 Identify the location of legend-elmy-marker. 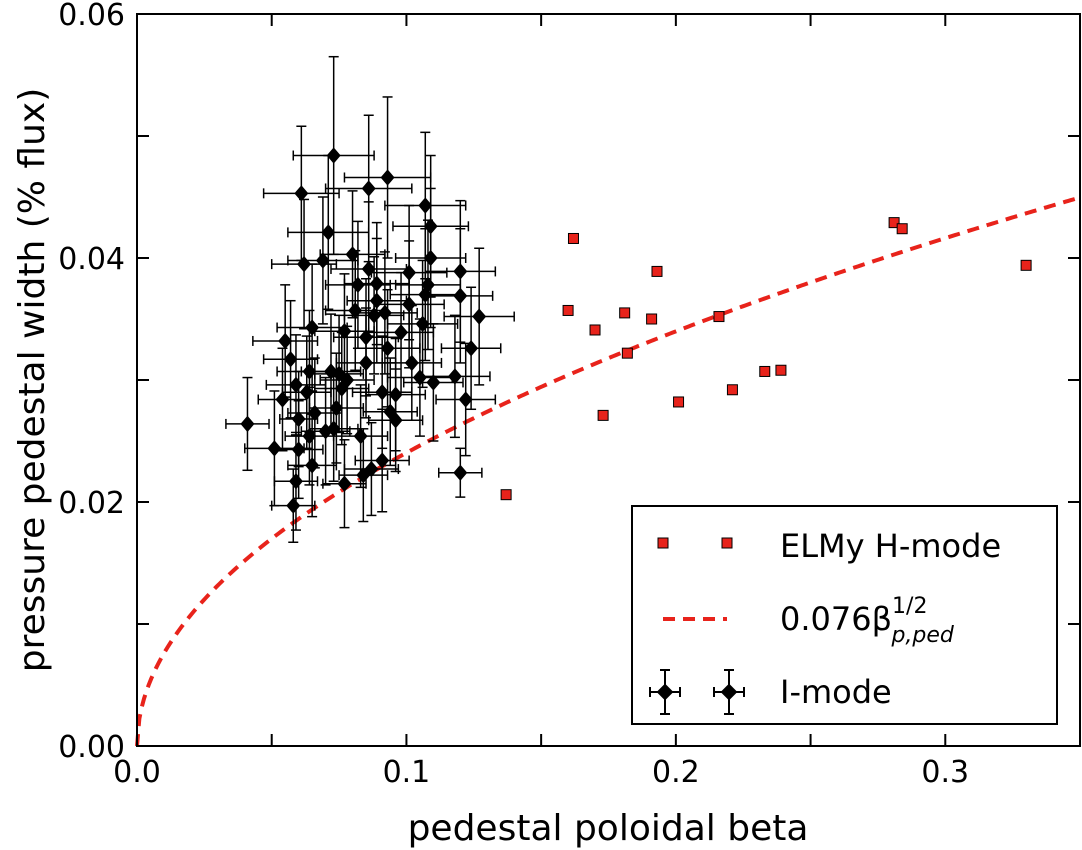
(727, 543).